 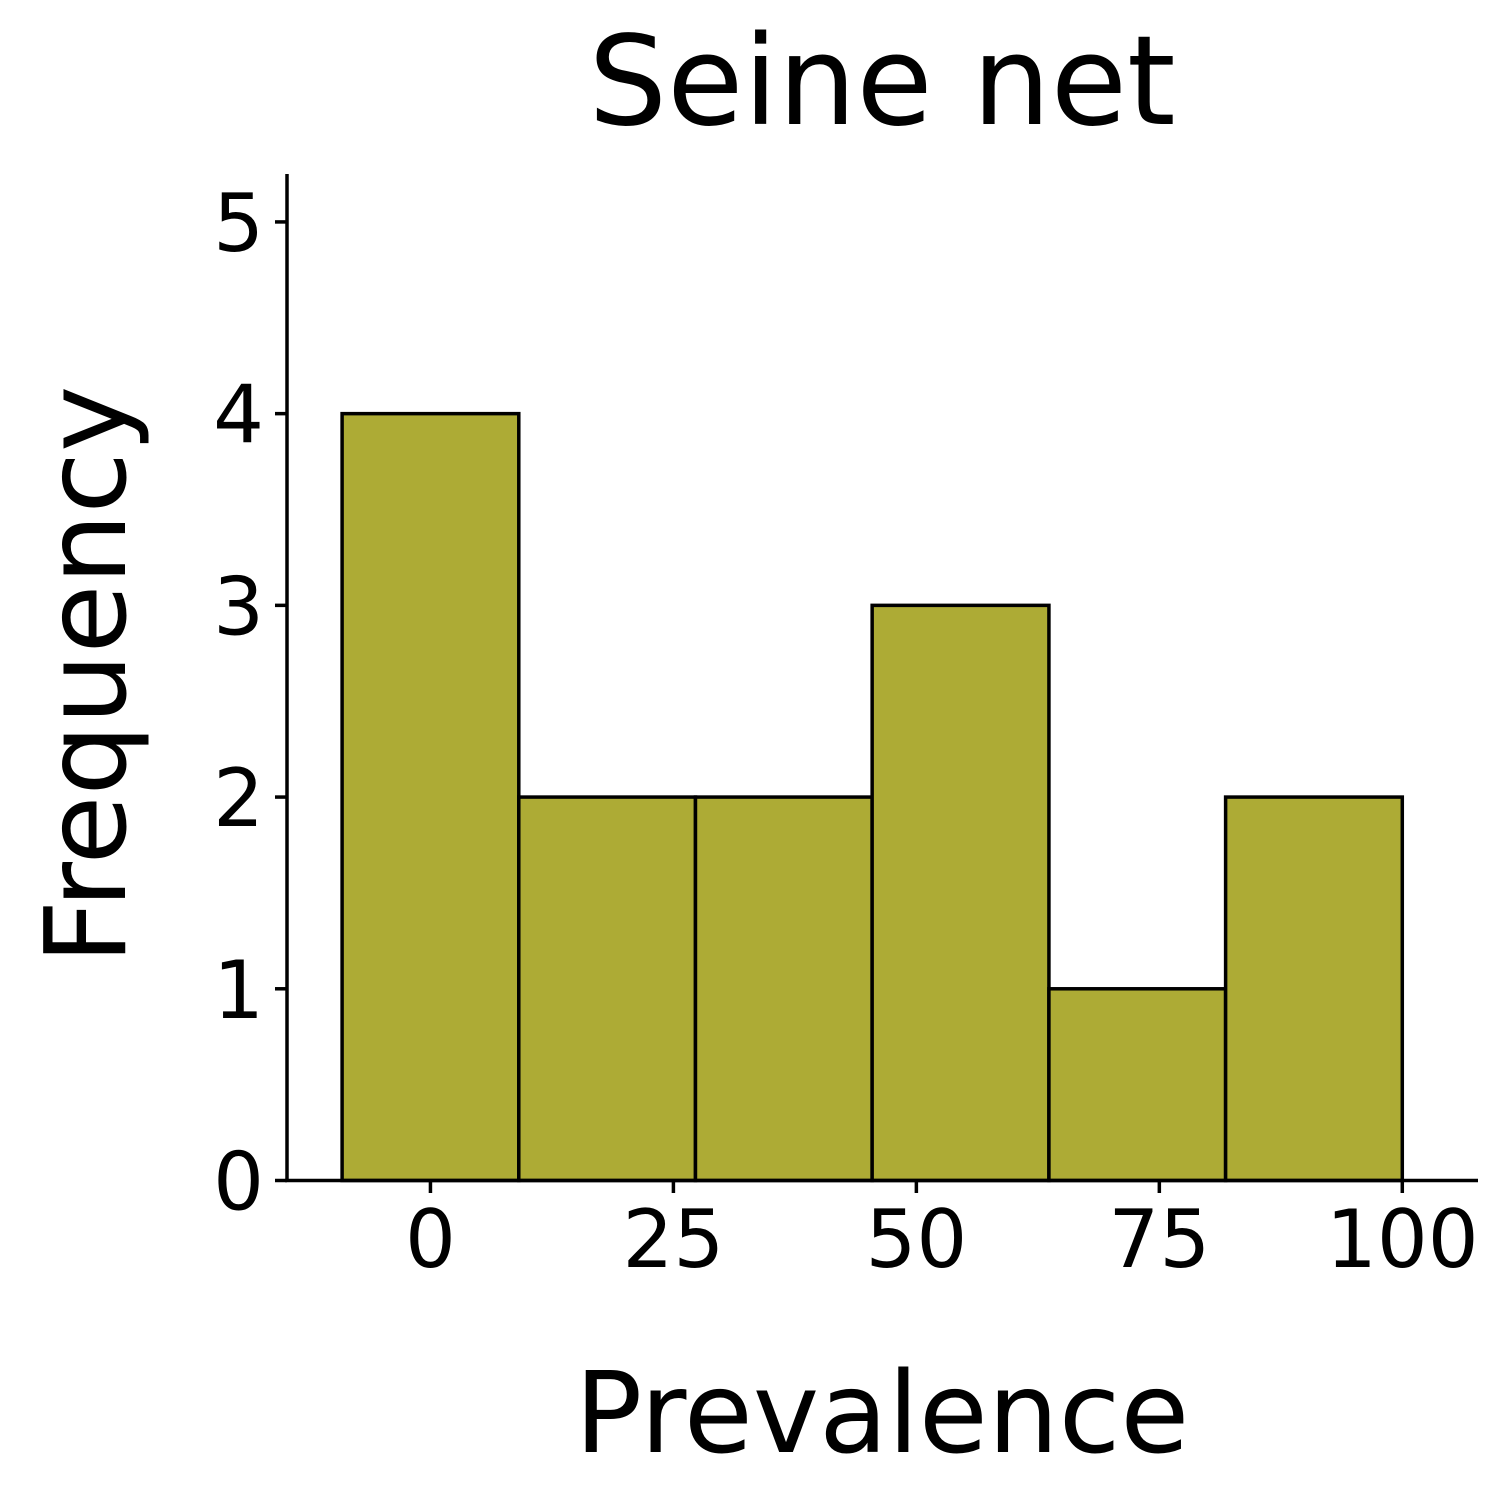 I want to click on y-axis-ticks: 0 1 2 3 4 5, so click(x=250, y=703).